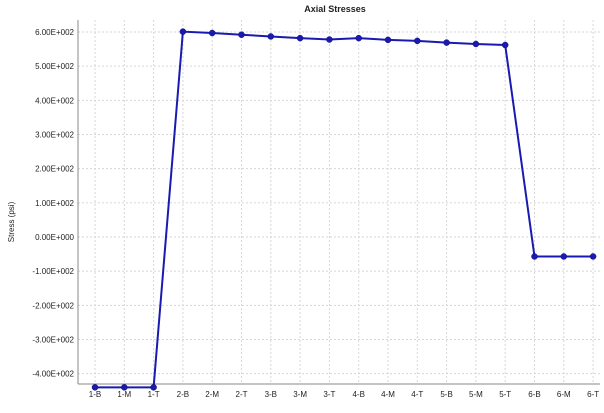 Image resolution: width=604 pixels, height=413 pixels. Describe the element at coordinates (212, 394) in the screenshot. I see `x-tick-label: 2-M` at that location.